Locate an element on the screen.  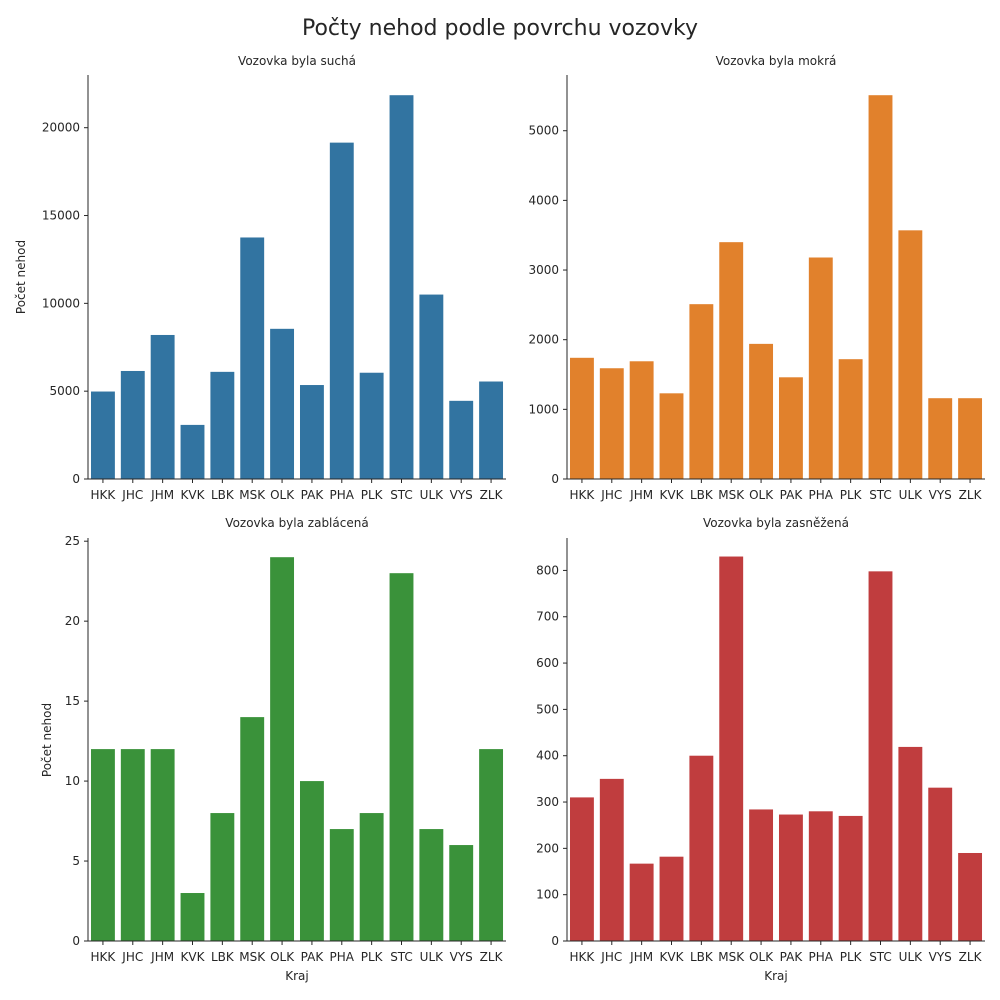
y-tick-label: 10000 is located at coordinates (61, 303).